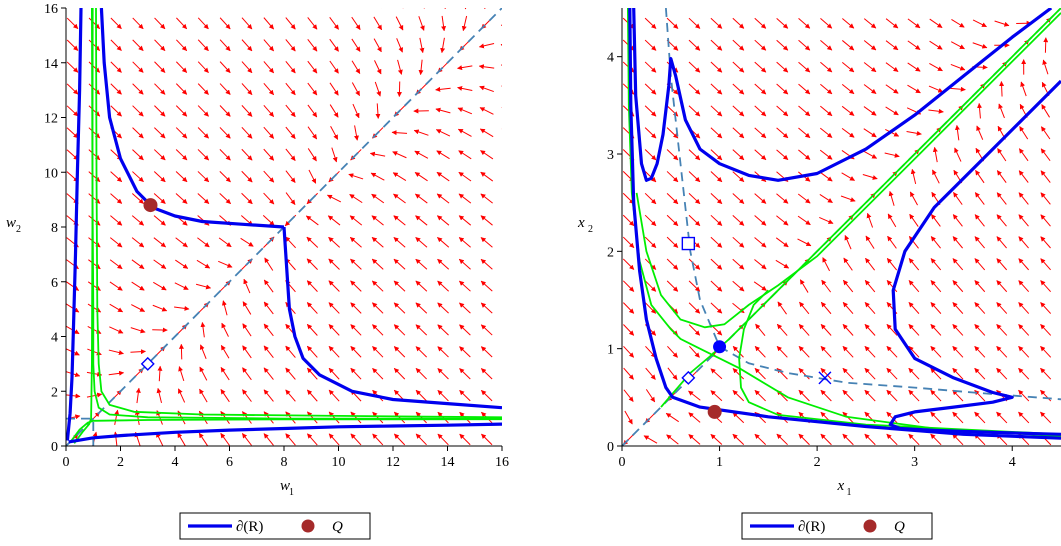 This screenshot has height=546, width=1061. I want to click on boundary-curve, so click(285, 433).